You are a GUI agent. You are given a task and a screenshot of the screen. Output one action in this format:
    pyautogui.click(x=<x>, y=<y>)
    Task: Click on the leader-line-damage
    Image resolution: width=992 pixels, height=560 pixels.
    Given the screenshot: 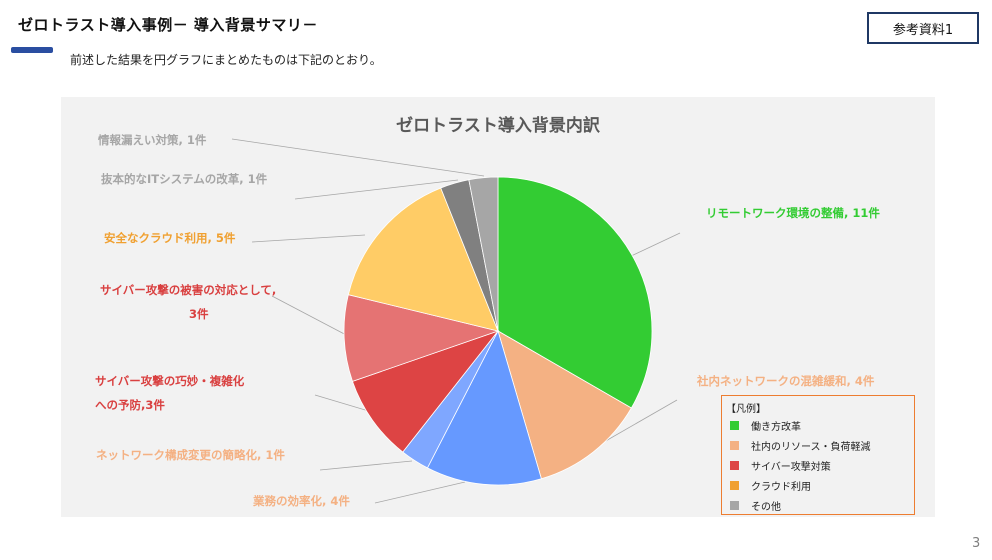 What is the action you would take?
    pyautogui.click(x=311, y=316)
    